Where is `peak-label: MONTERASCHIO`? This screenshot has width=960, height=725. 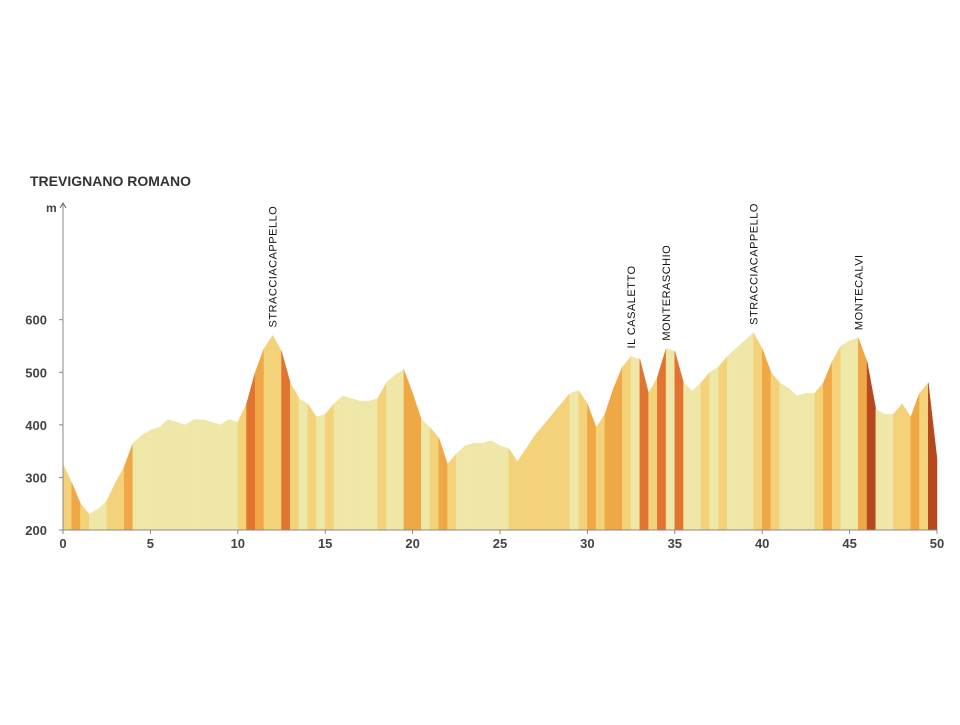 peak-label: MONTERASCHIO is located at coordinates (667, 293).